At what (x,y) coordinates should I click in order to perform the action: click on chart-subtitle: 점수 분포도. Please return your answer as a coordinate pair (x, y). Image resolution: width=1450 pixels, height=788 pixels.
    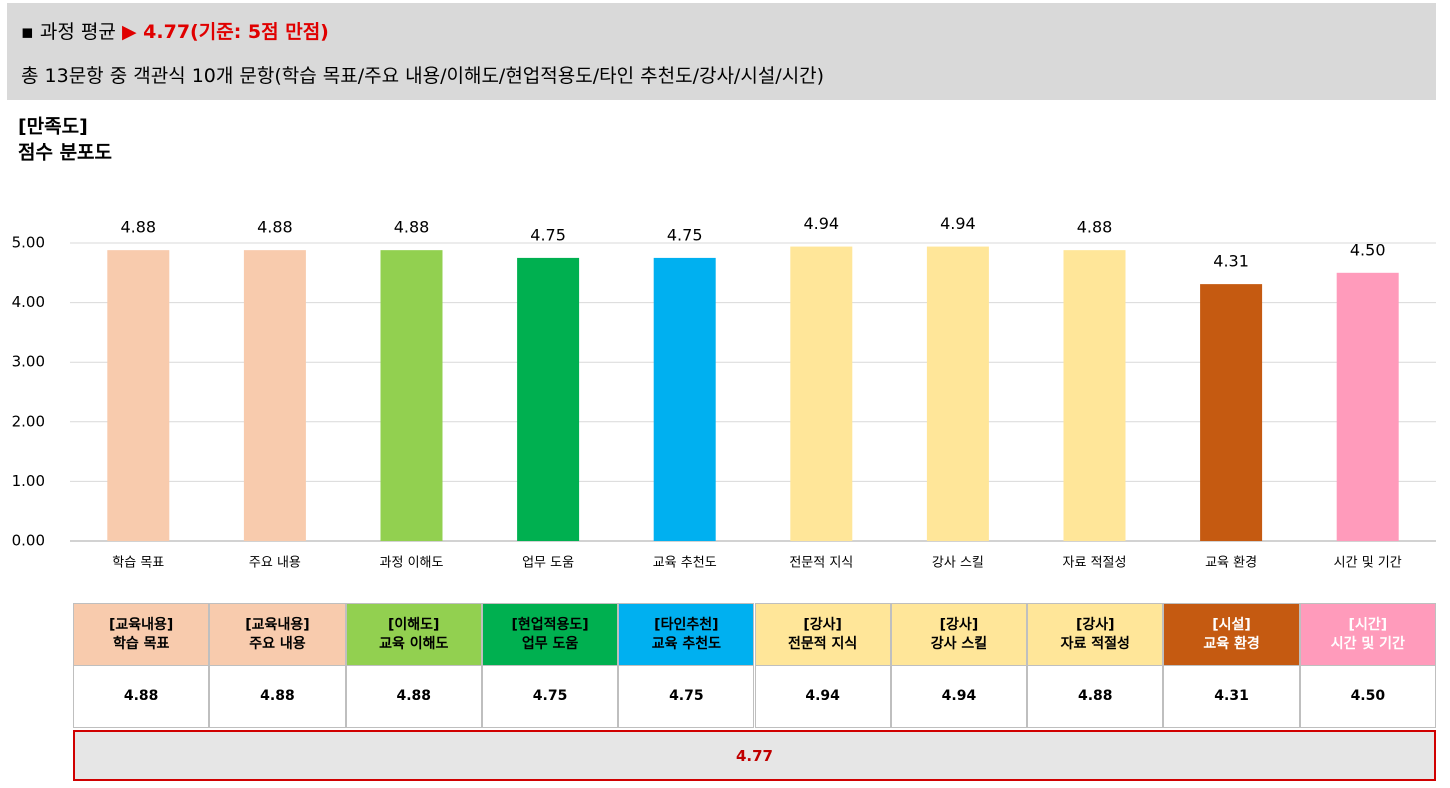
    Looking at the image, I should click on (65, 153).